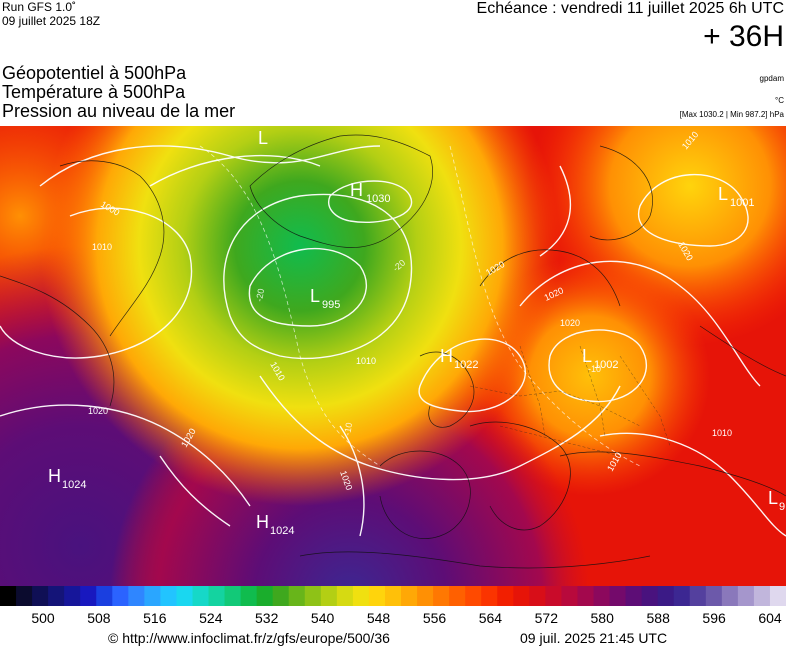 This screenshot has width=786, height=648. What do you see at coordinates (466, 365) in the screenshot?
I see `center-value: 1022` at bounding box center [466, 365].